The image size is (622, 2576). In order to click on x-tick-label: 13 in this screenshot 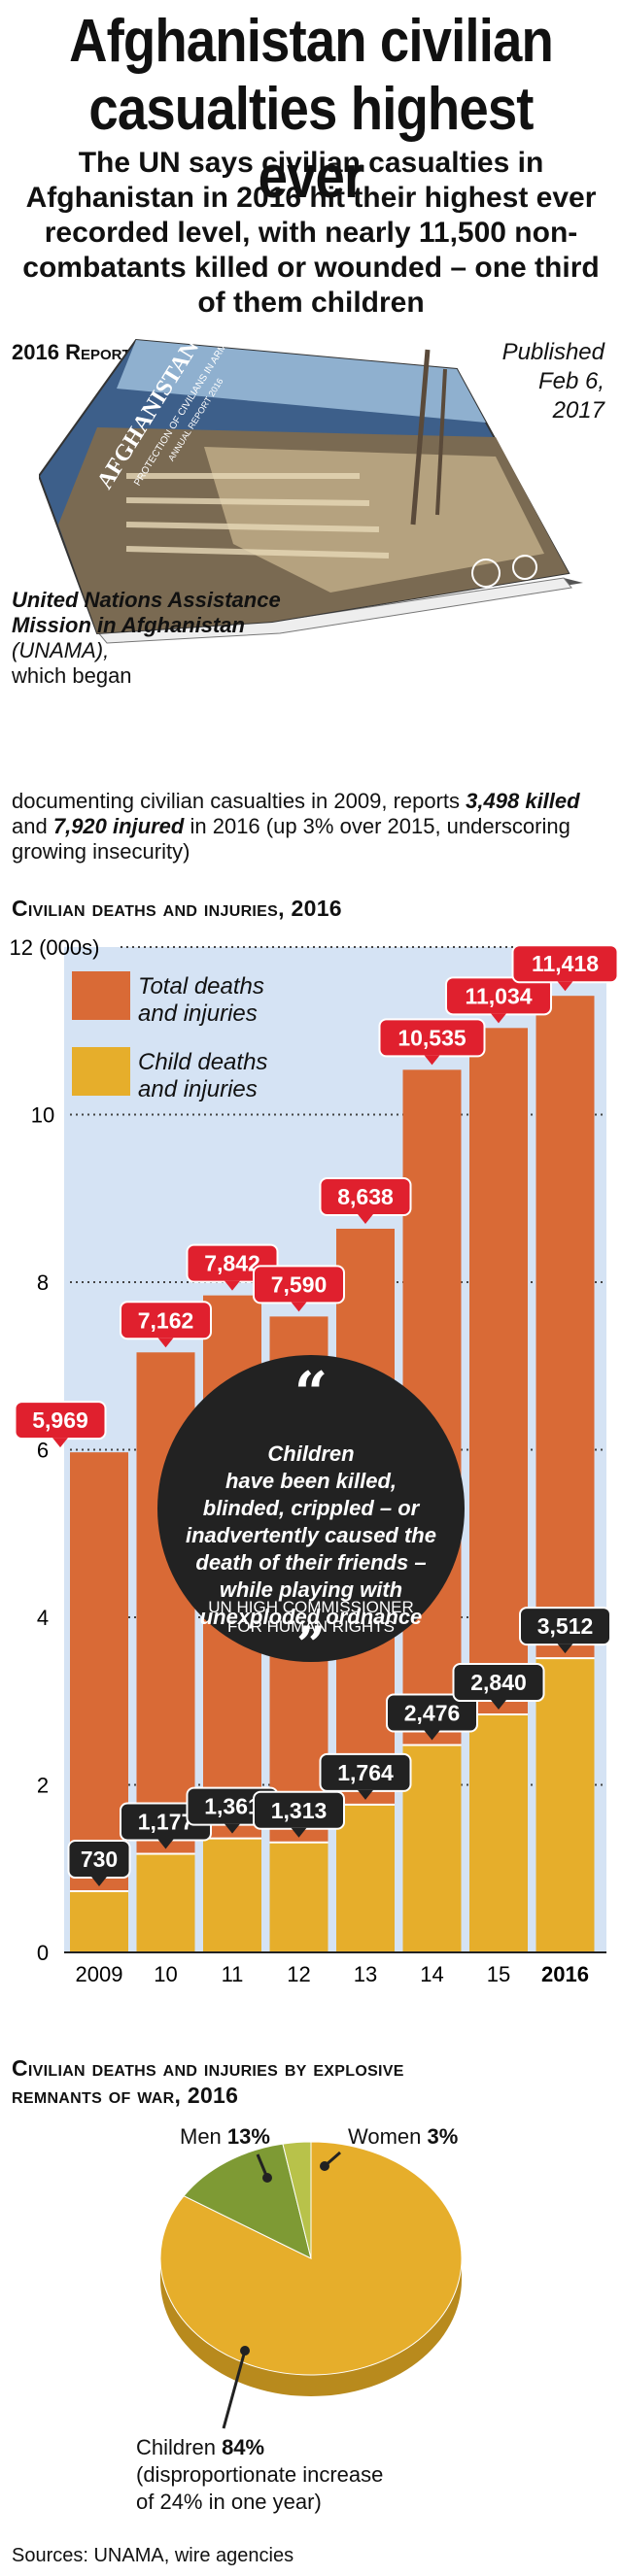, I will do `click(365, 1974)`.